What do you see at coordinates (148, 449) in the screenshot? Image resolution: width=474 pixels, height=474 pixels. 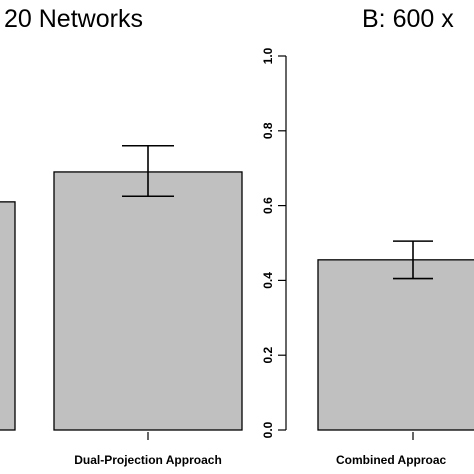 I see `panel-a-x-axis: Dual-Projection Approach` at bounding box center [148, 449].